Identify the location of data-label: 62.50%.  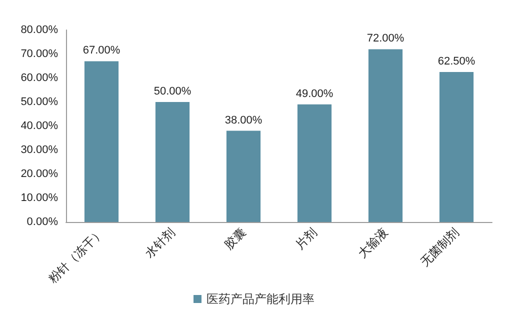
(457, 62).